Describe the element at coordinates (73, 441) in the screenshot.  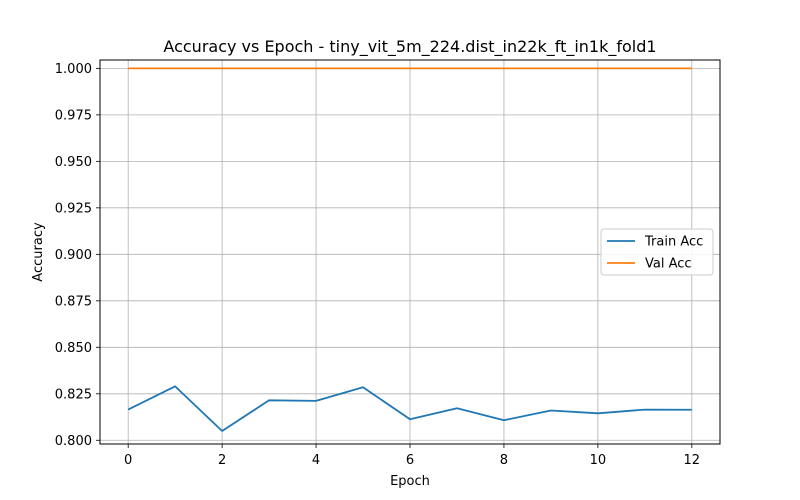
I see `y-tick-label: 0.800` at that location.